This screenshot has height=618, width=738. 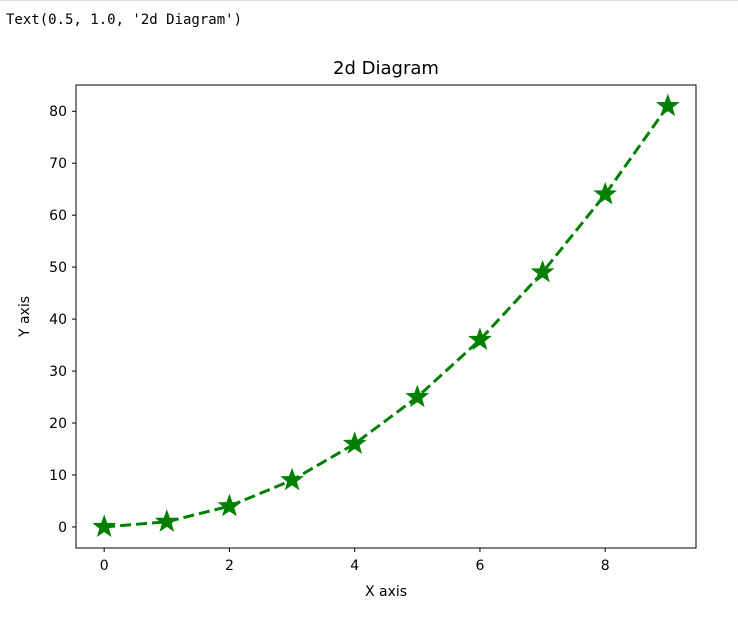 I want to click on y-tick-label: 10, so click(x=58, y=476).